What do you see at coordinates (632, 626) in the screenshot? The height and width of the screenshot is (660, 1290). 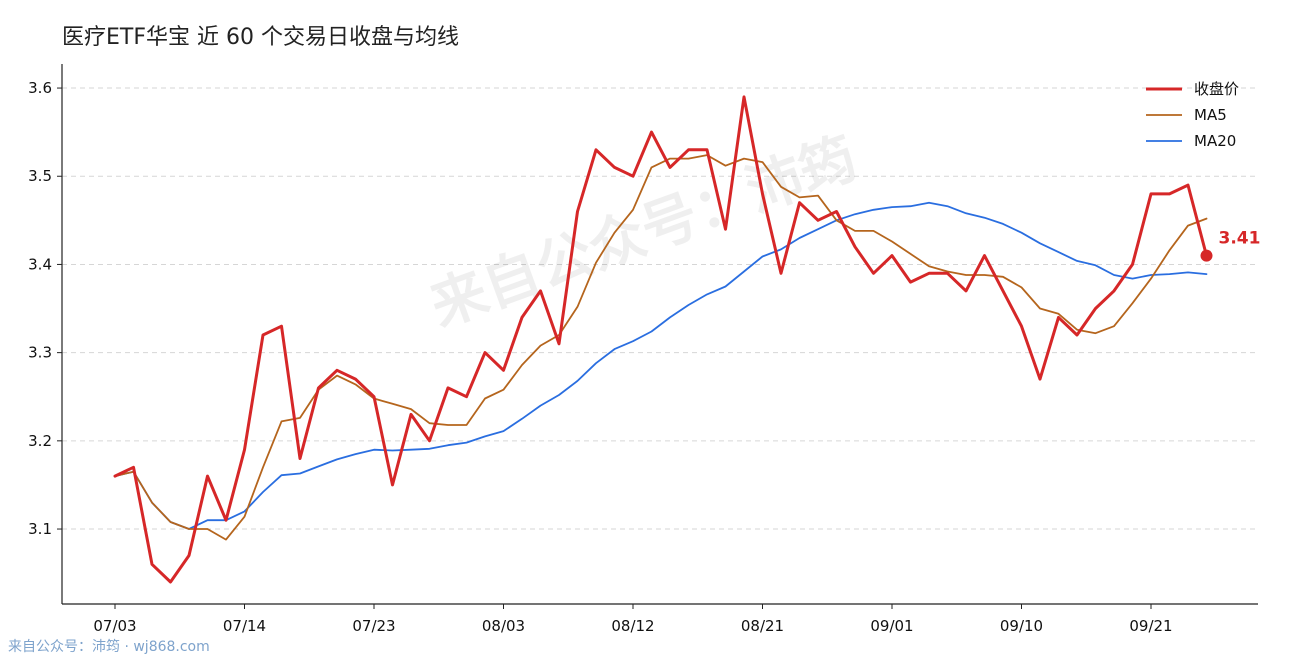 I see `x-tick-label: 08/12` at bounding box center [632, 626].